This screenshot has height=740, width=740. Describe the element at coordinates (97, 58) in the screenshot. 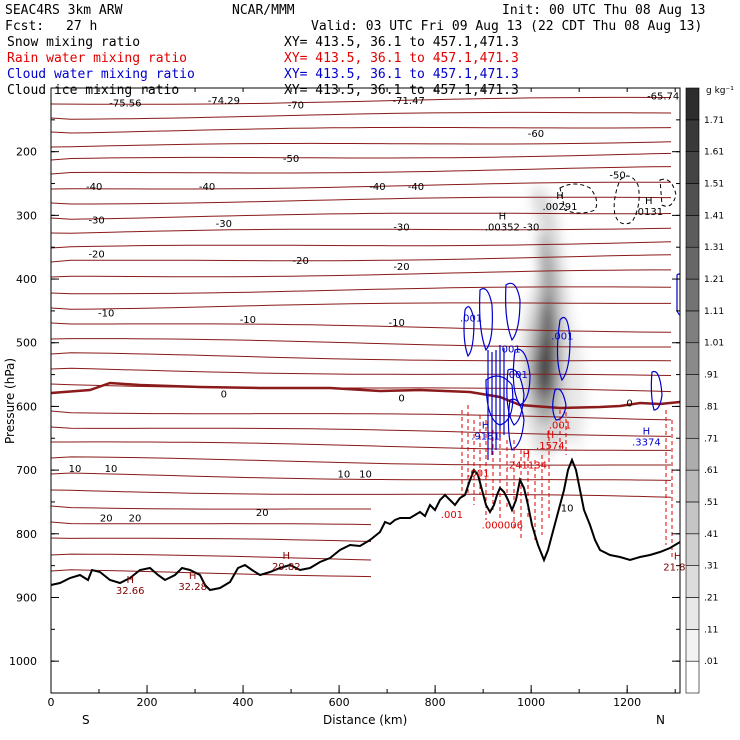

I see `field-name: Rain water mixing ratio` at that location.